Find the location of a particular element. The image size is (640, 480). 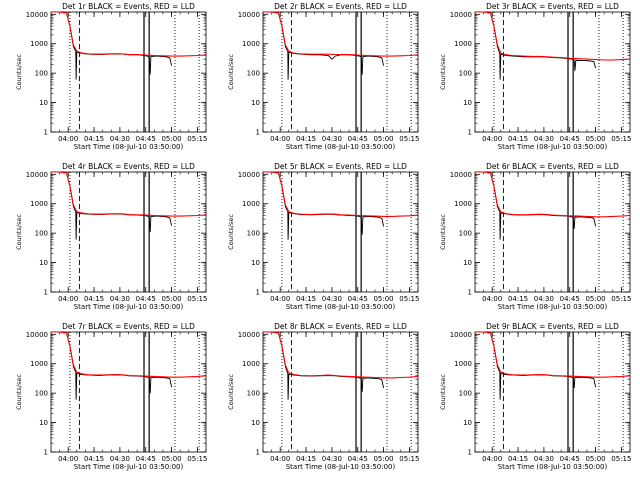

panel-title: Det 7r BLACK = Events, RED = LLD is located at coordinates (128, 326).